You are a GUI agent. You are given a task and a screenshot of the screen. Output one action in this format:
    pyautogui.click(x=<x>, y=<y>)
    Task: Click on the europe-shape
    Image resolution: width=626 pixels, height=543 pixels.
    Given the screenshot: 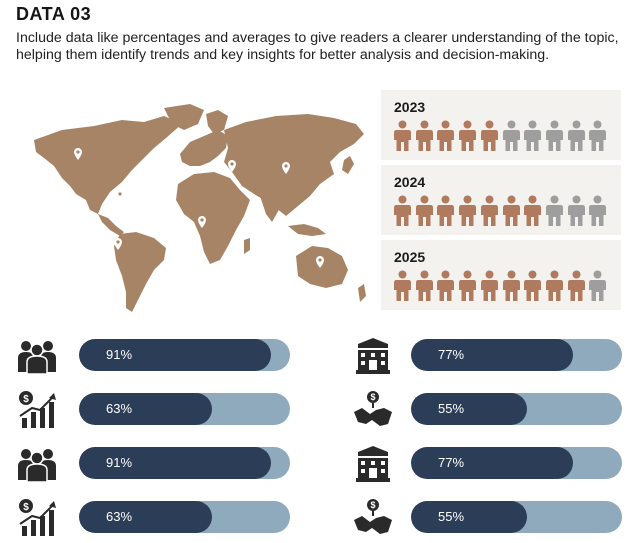 What is the action you would take?
    pyautogui.click(x=204, y=148)
    